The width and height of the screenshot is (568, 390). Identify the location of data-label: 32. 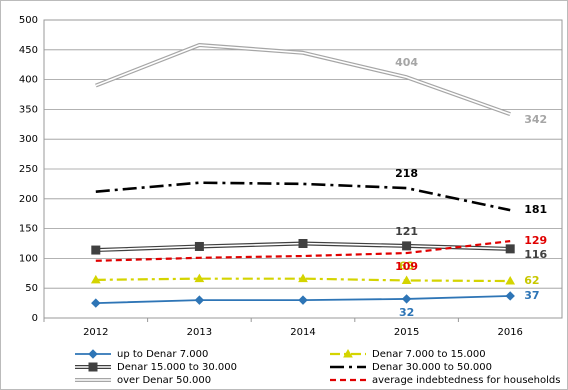
(406, 312).